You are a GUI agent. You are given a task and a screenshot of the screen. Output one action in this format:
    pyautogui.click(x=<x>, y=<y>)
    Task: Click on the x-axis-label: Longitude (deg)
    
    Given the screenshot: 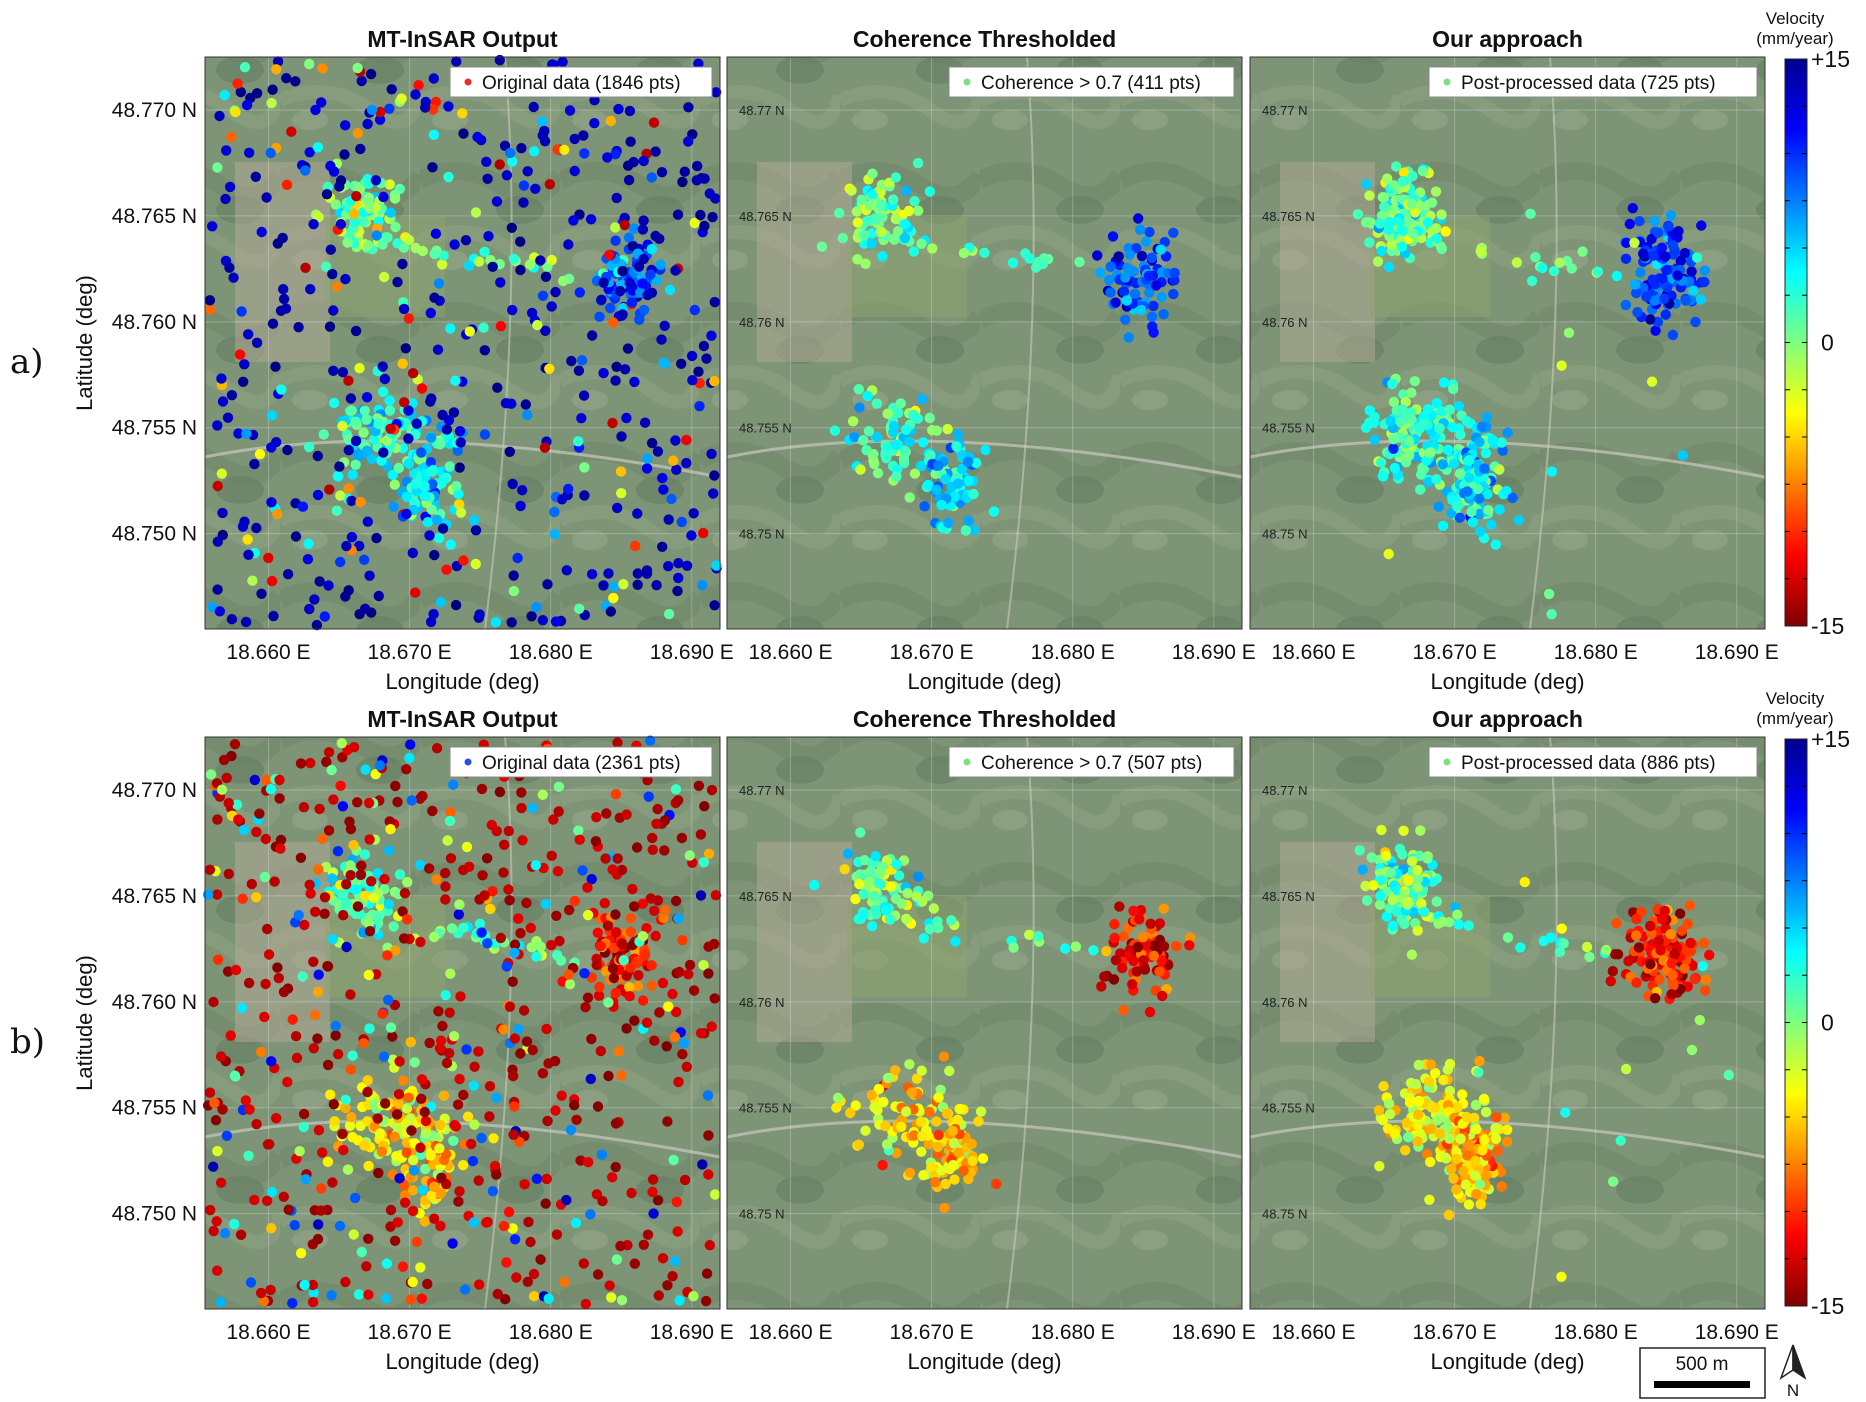 What is the action you would take?
    pyautogui.click(x=1507, y=681)
    